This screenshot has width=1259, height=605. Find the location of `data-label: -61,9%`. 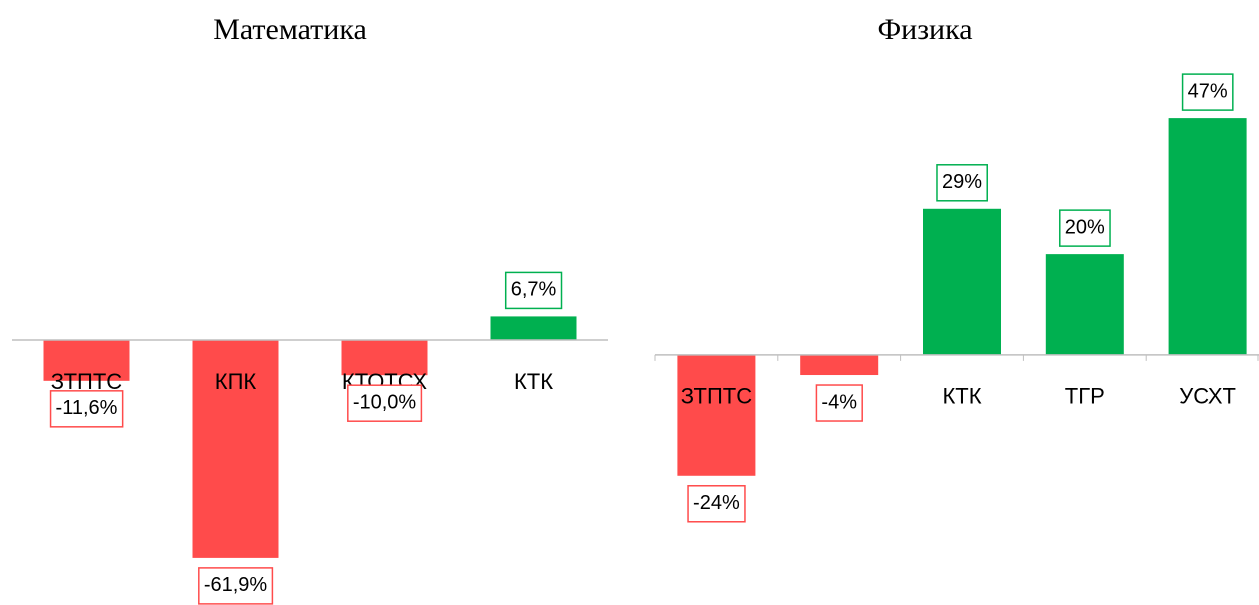

data-label: -61,9% is located at coordinates (236, 585).